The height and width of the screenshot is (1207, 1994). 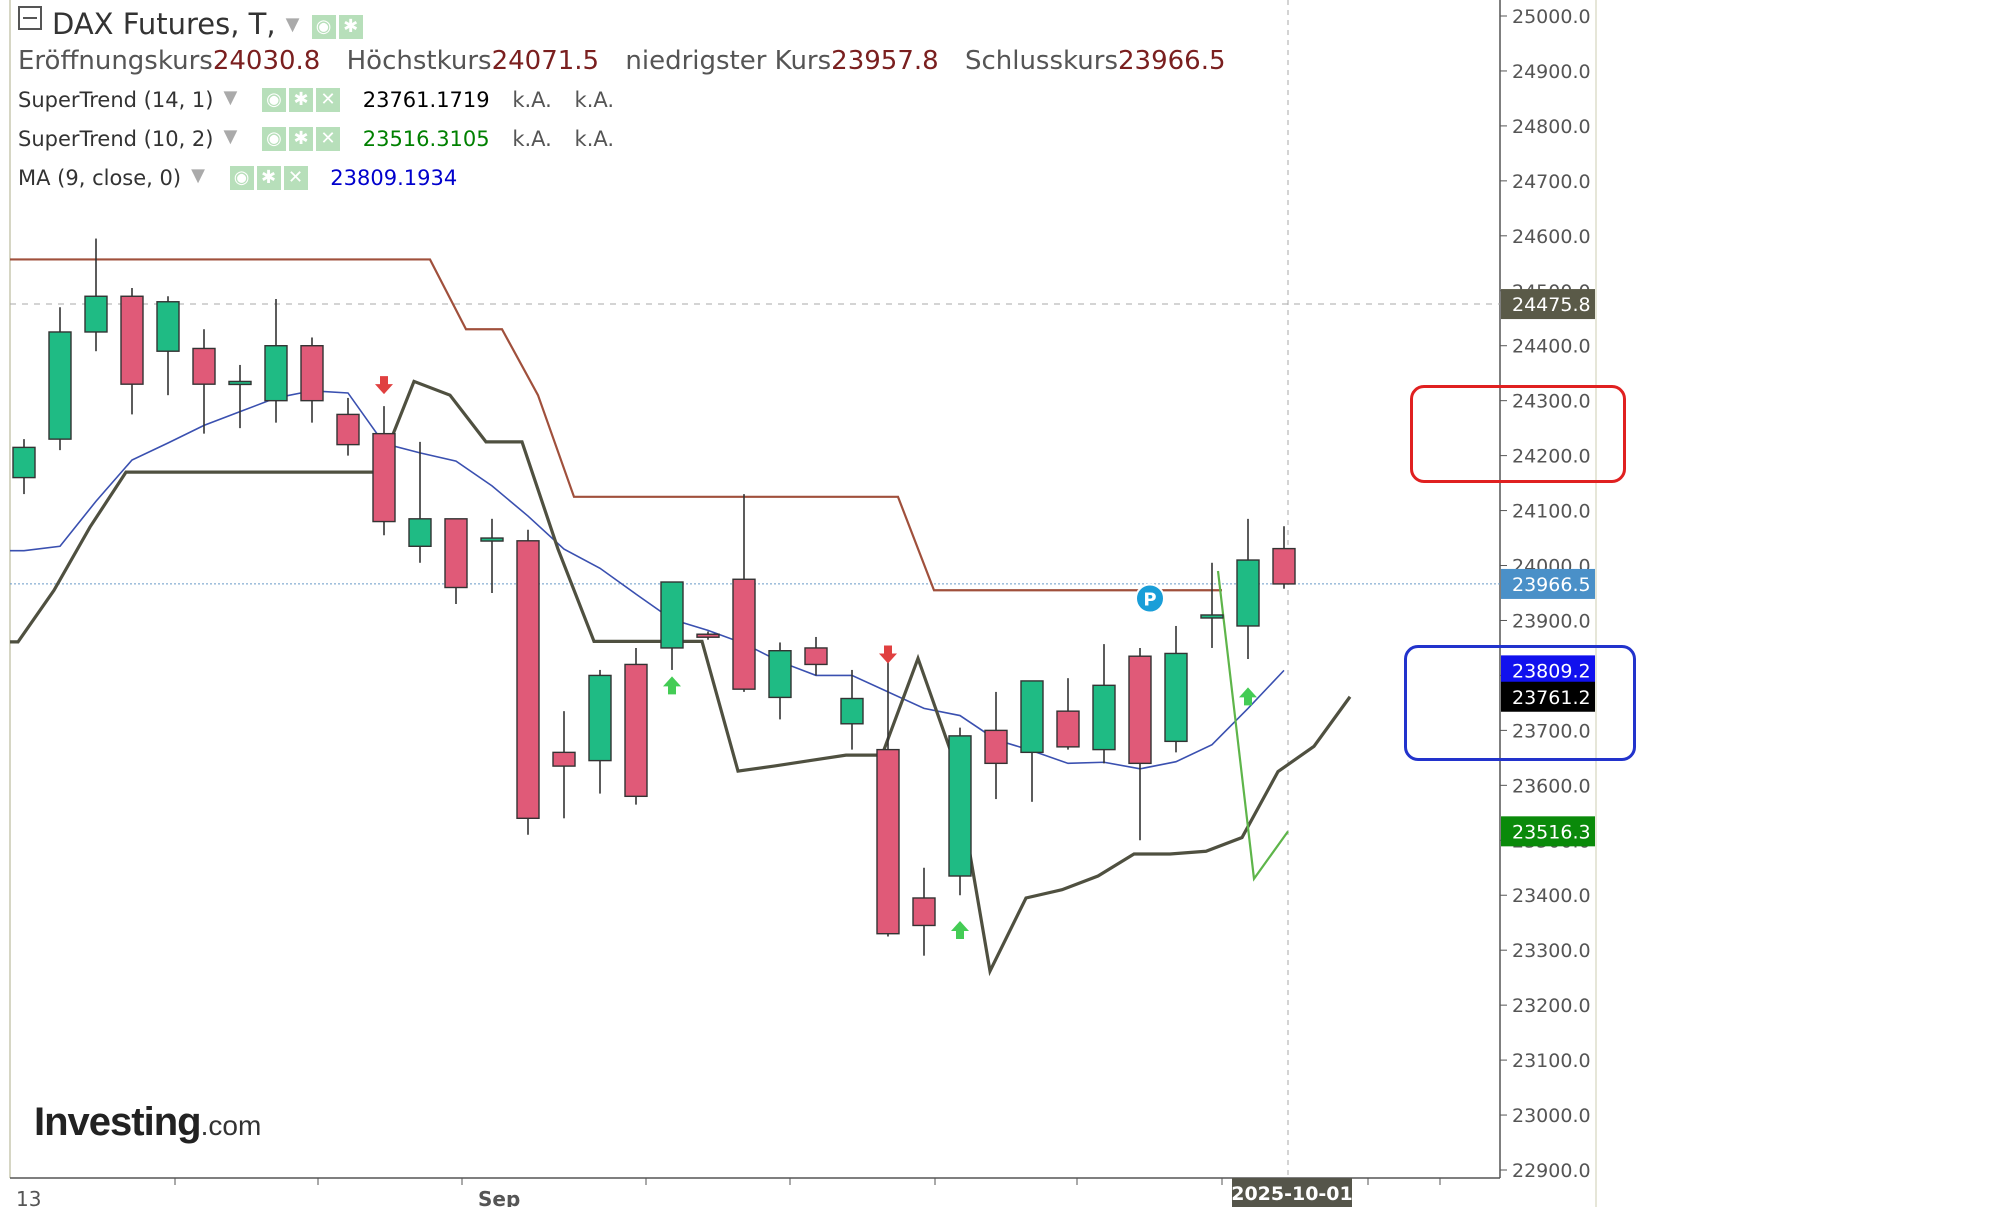 What do you see at coordinates (1551, 182) in the screenshot?
I see `y-tick-label: 24700.0` at bounding box center [1551, 182].